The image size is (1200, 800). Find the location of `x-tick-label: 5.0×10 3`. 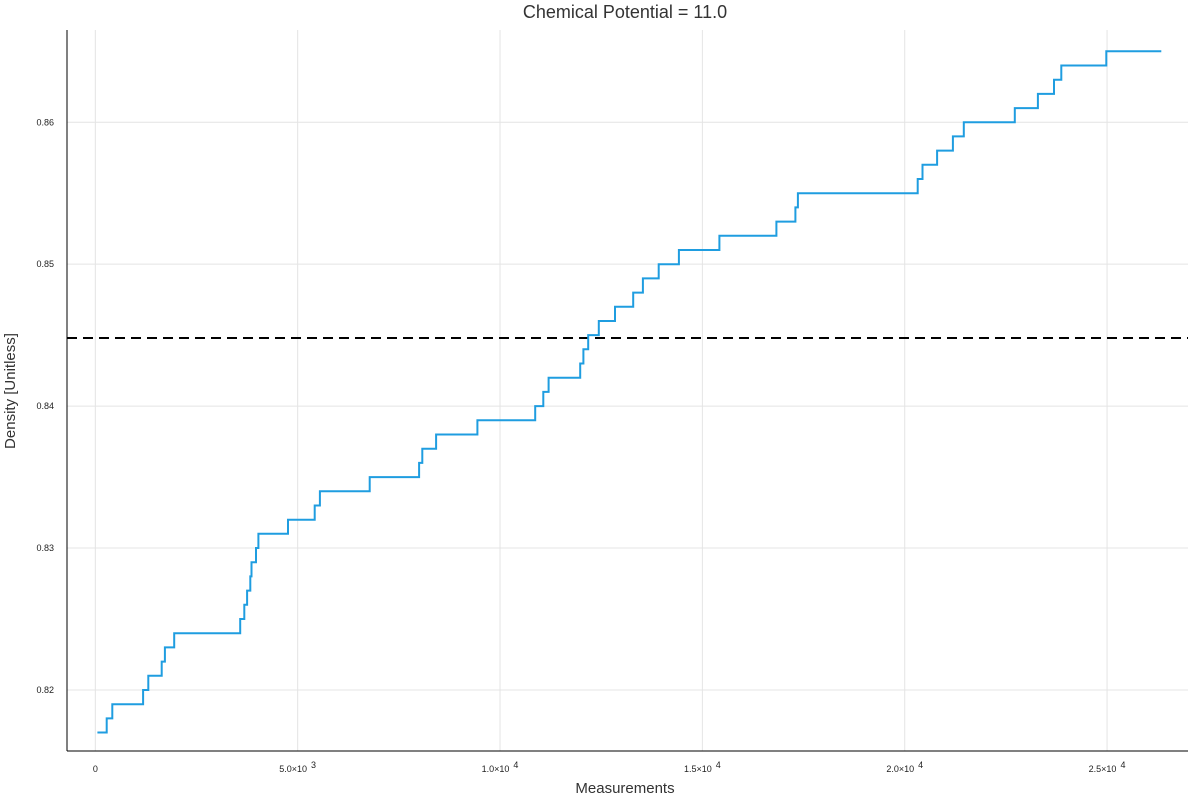

x-tick-label: 5.0×10 3 is located at coordinates (297, 767).